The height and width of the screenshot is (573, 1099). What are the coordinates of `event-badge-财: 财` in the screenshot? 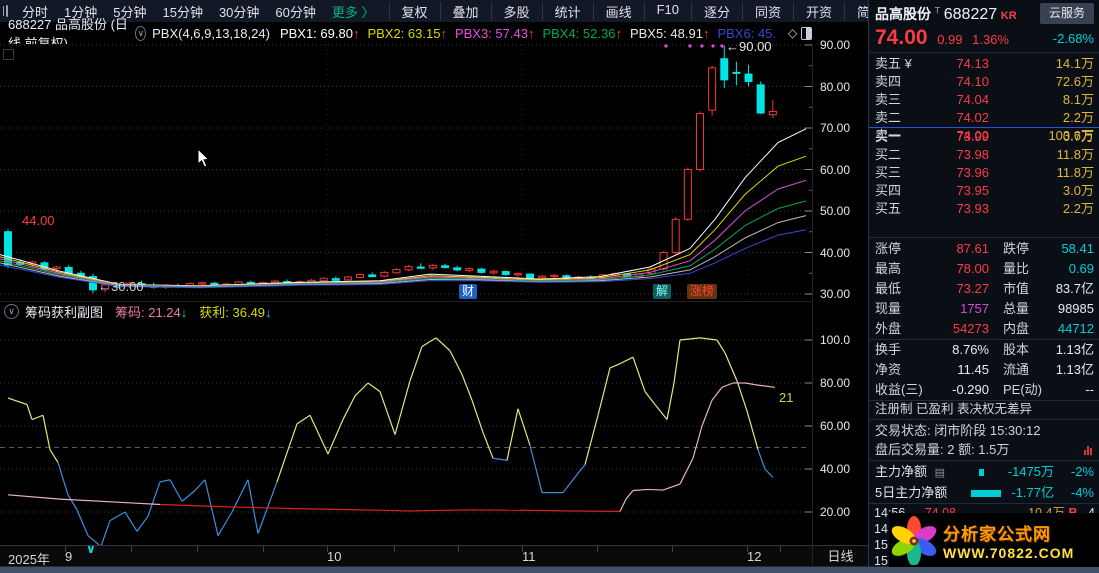 It's located at (468, 291).